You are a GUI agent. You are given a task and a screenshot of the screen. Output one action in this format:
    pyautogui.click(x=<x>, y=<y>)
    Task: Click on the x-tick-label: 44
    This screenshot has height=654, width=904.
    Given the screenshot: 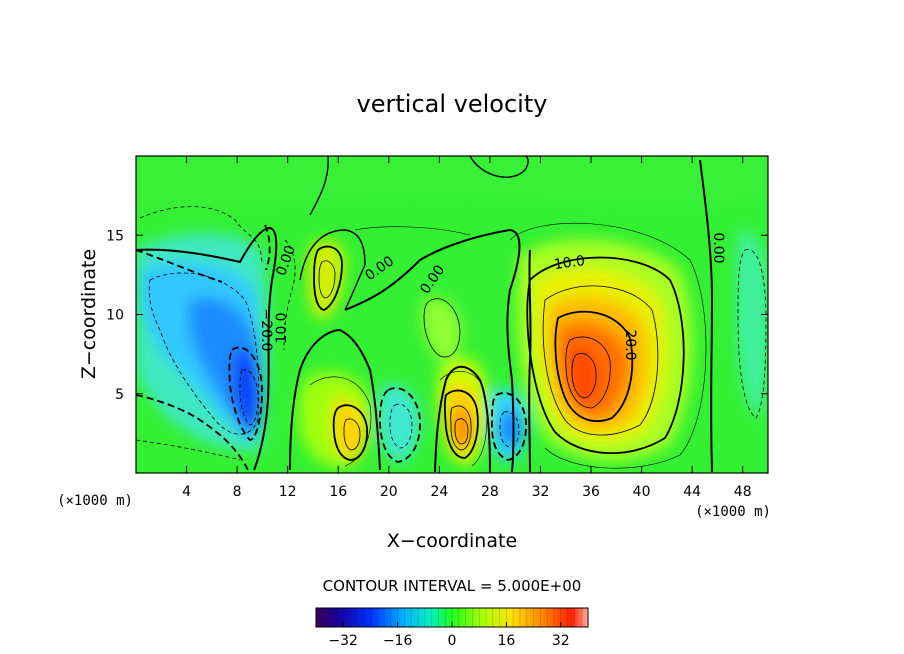 What is the action you would take?
    pyautogui.click(x=692, y=492)
    